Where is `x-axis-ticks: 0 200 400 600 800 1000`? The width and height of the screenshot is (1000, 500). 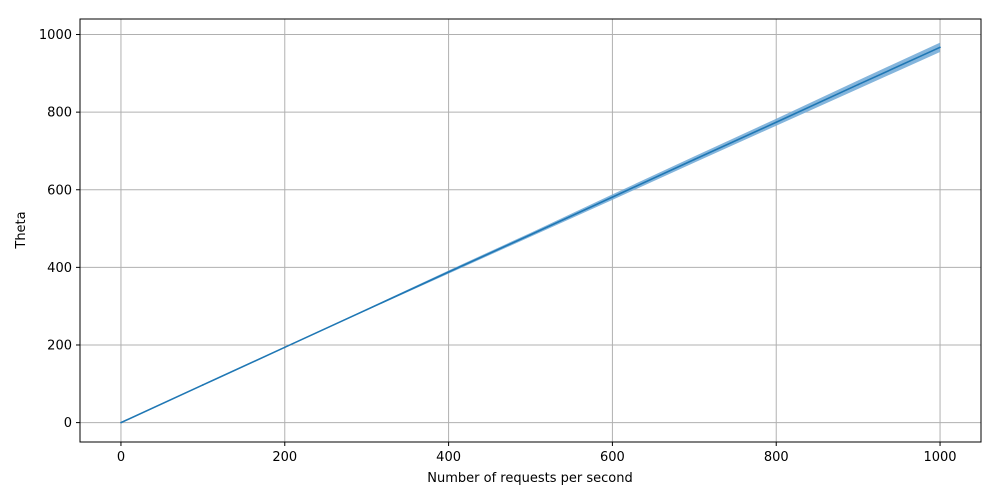
x-axis-ticks: 0 200 400 600 800 1000 is located at coordinates (537, 453).